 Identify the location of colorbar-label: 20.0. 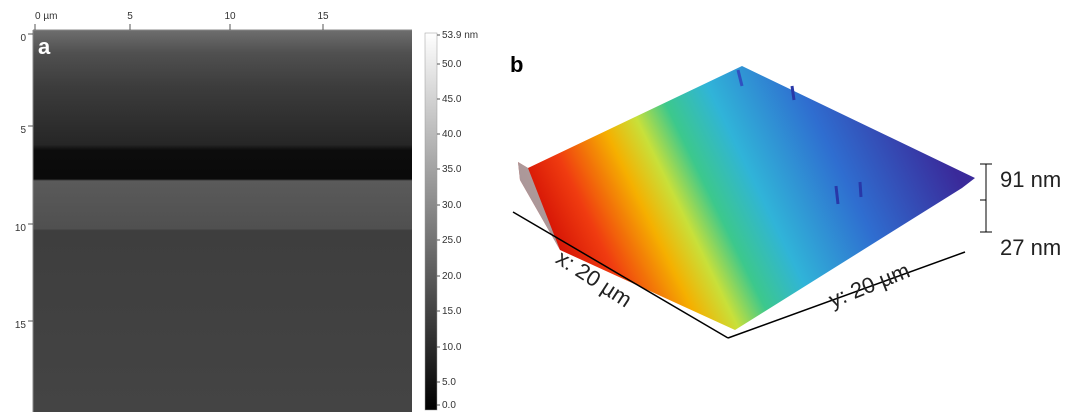
(452, 276).